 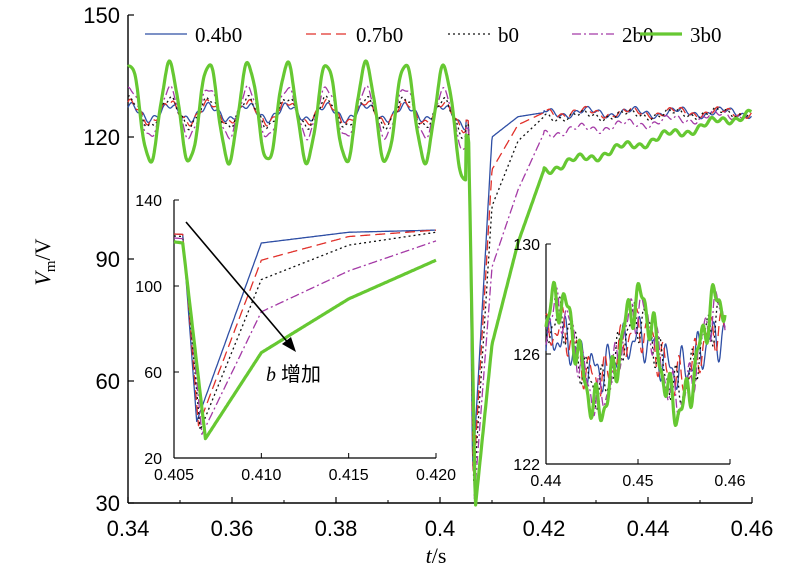 I want to click on y-tick-label: 120, so click(x=101, y=137).